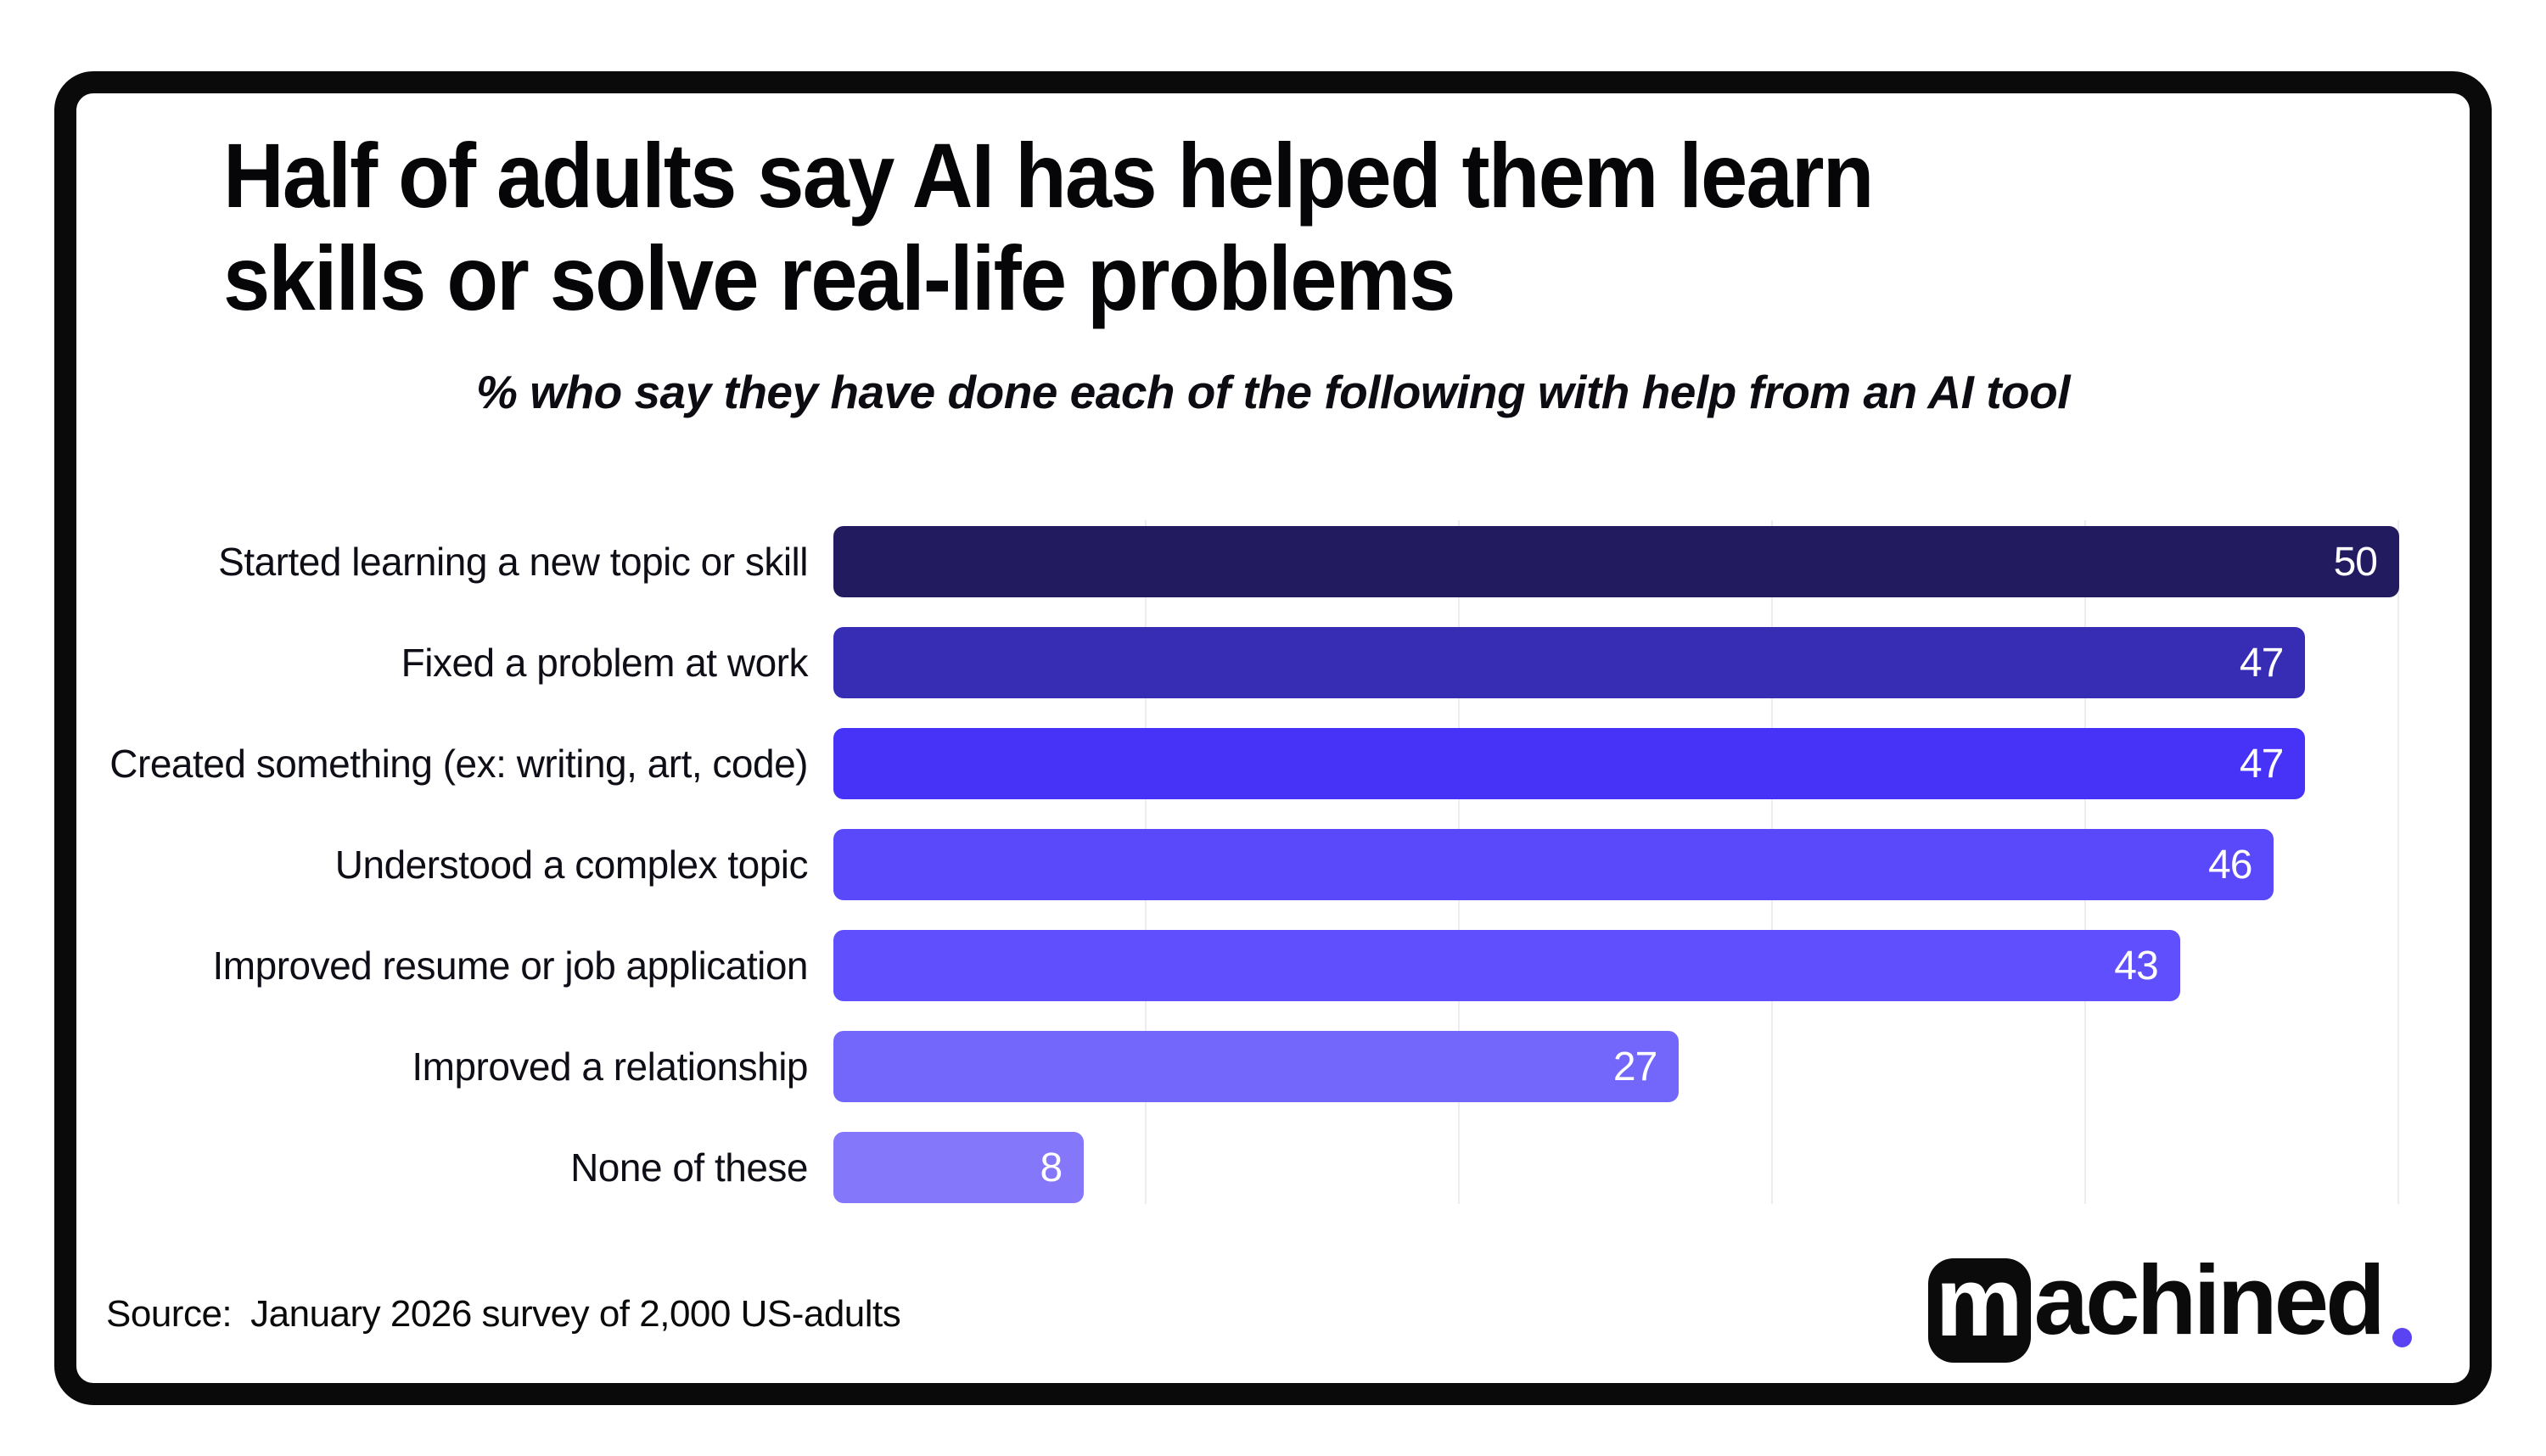 This screenshot has height=1456, width=2546. What do you see at coordinates (839, 278) in the screenshot?
I see `chart-title-line2: skills or solve real-life problems` at bounding box center [839, 278].